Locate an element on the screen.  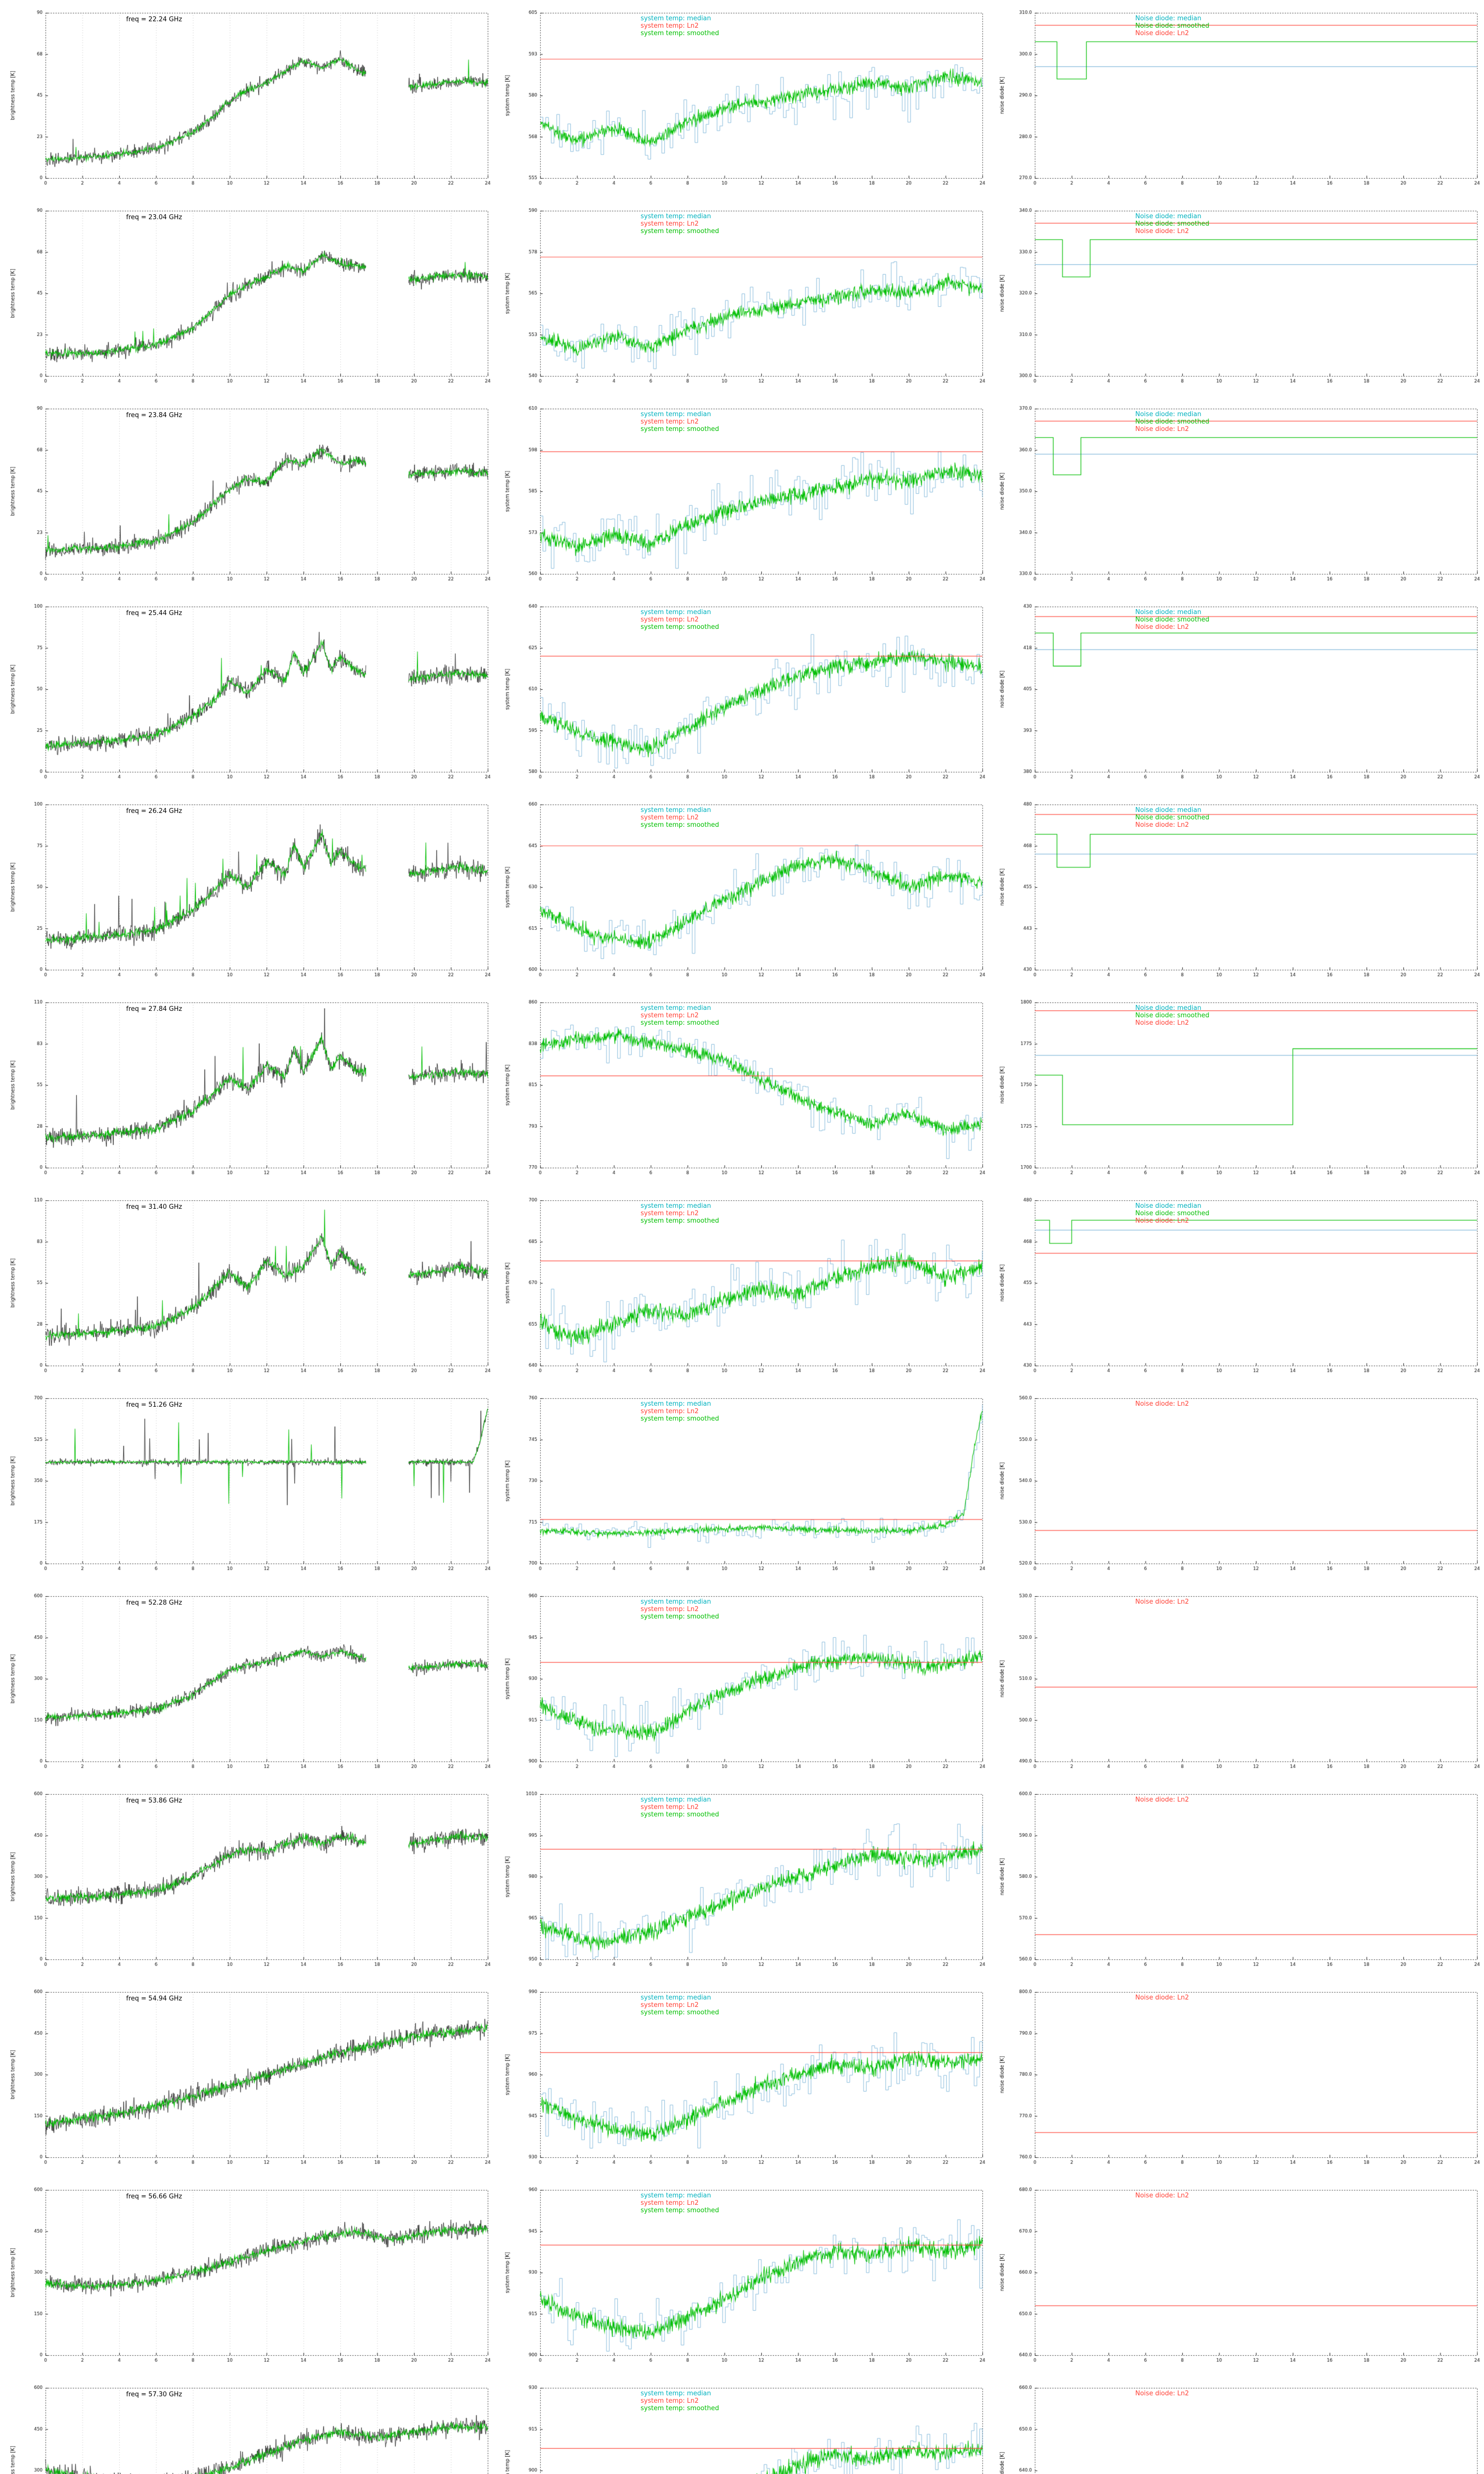
freq-title: freq = 57.30 GHz is located at coordinates (154, 2395).